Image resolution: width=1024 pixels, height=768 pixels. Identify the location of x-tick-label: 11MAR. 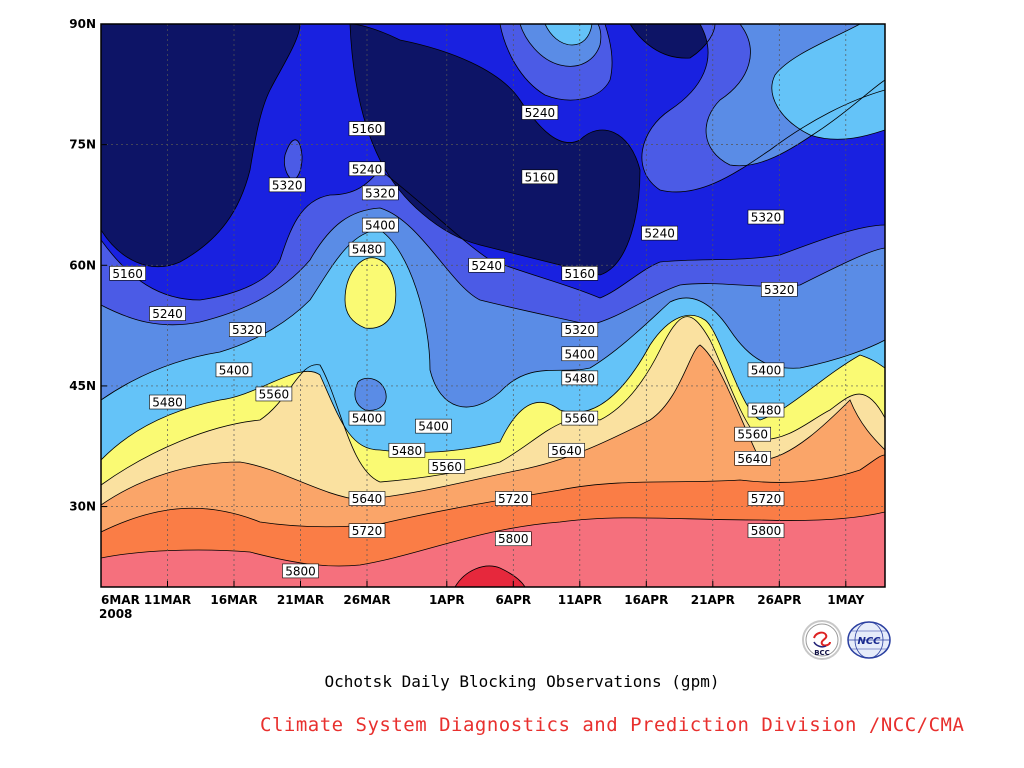
(167, 600).